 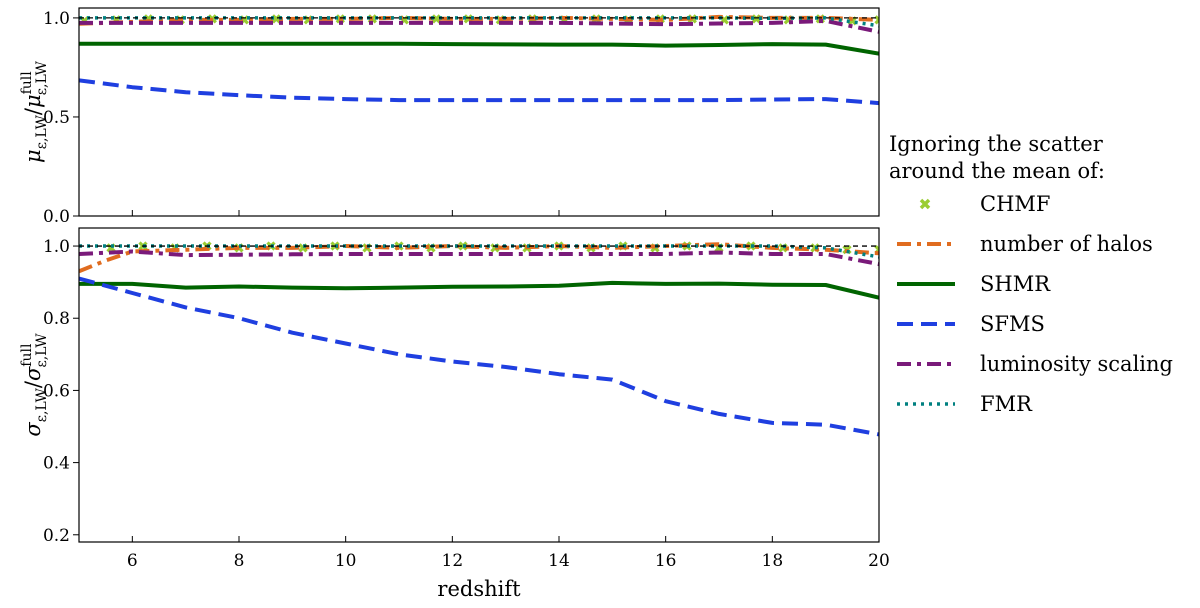 I want to click on legend-marker, so click(x=925, y=204).